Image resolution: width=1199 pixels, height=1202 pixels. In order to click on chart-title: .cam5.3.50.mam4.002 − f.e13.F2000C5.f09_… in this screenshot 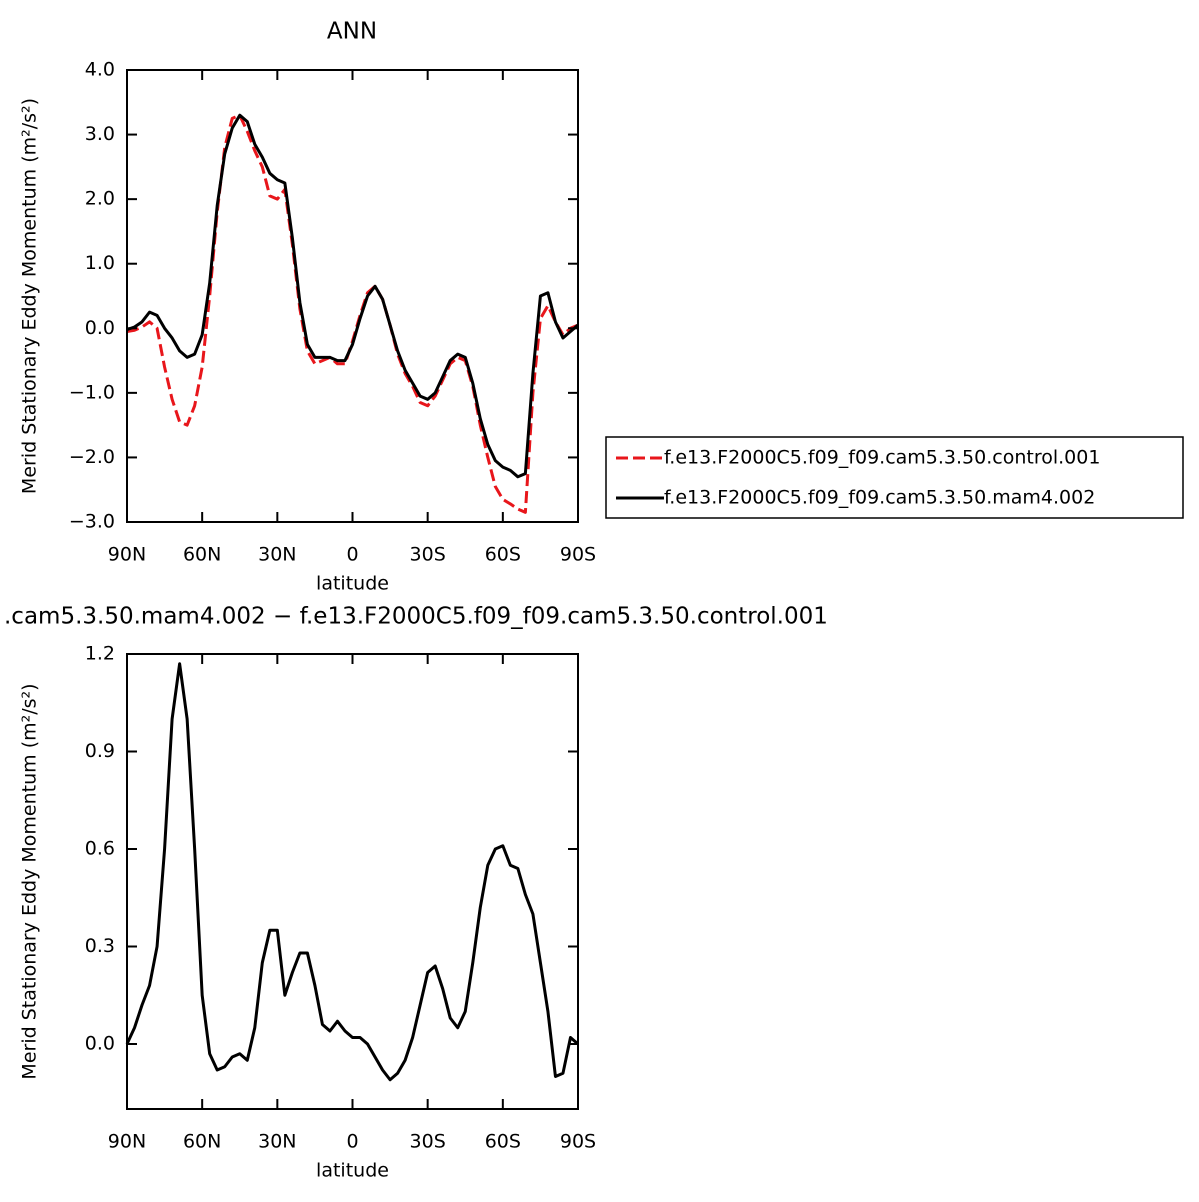, I will do `click(416, 617)`.